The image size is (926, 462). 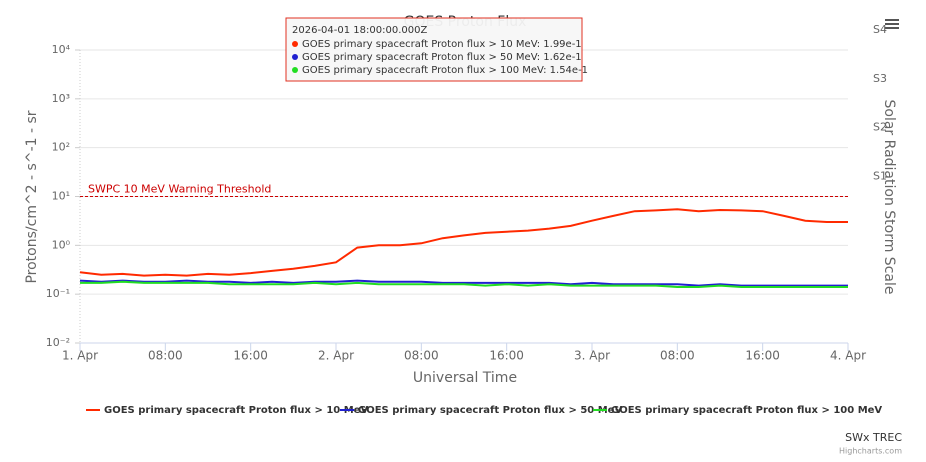 I want to click on y-tick-label: 10⁰, so click(x=61, y=244).